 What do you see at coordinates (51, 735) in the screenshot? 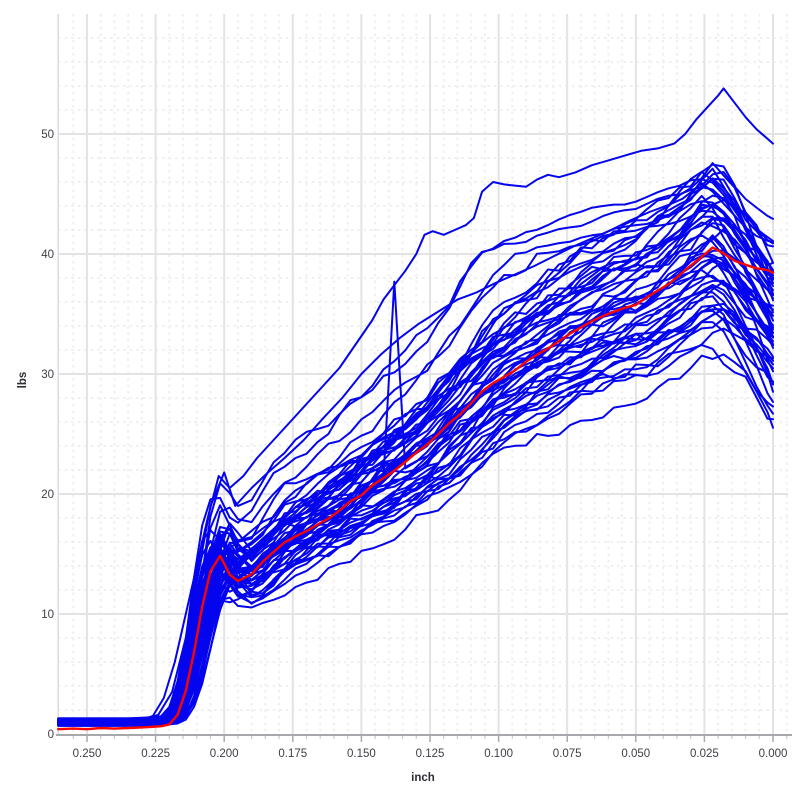
I see `y-tick-label-0: 0` at bounding box center [51, 735].